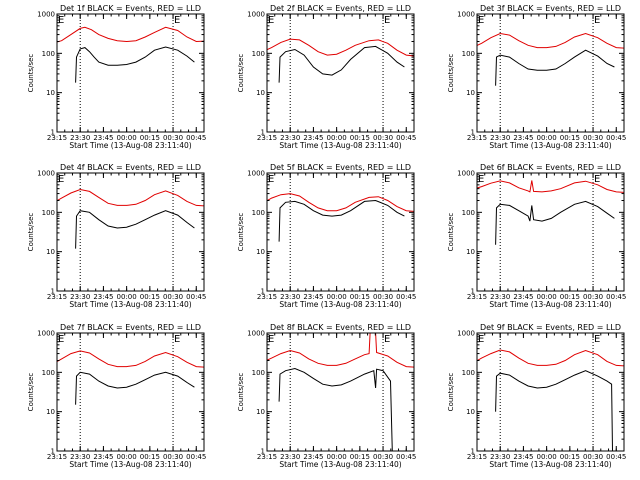 The height and width of the screenshot is (480, 640). I want to click on panel-title: Det 3f BLACK = Events, RED = LLD, so click(550, 8).